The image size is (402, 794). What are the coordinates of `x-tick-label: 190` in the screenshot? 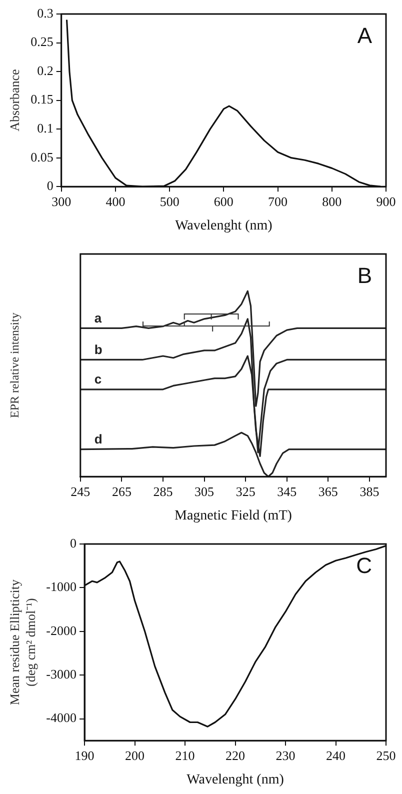 It's located at (84, 755).